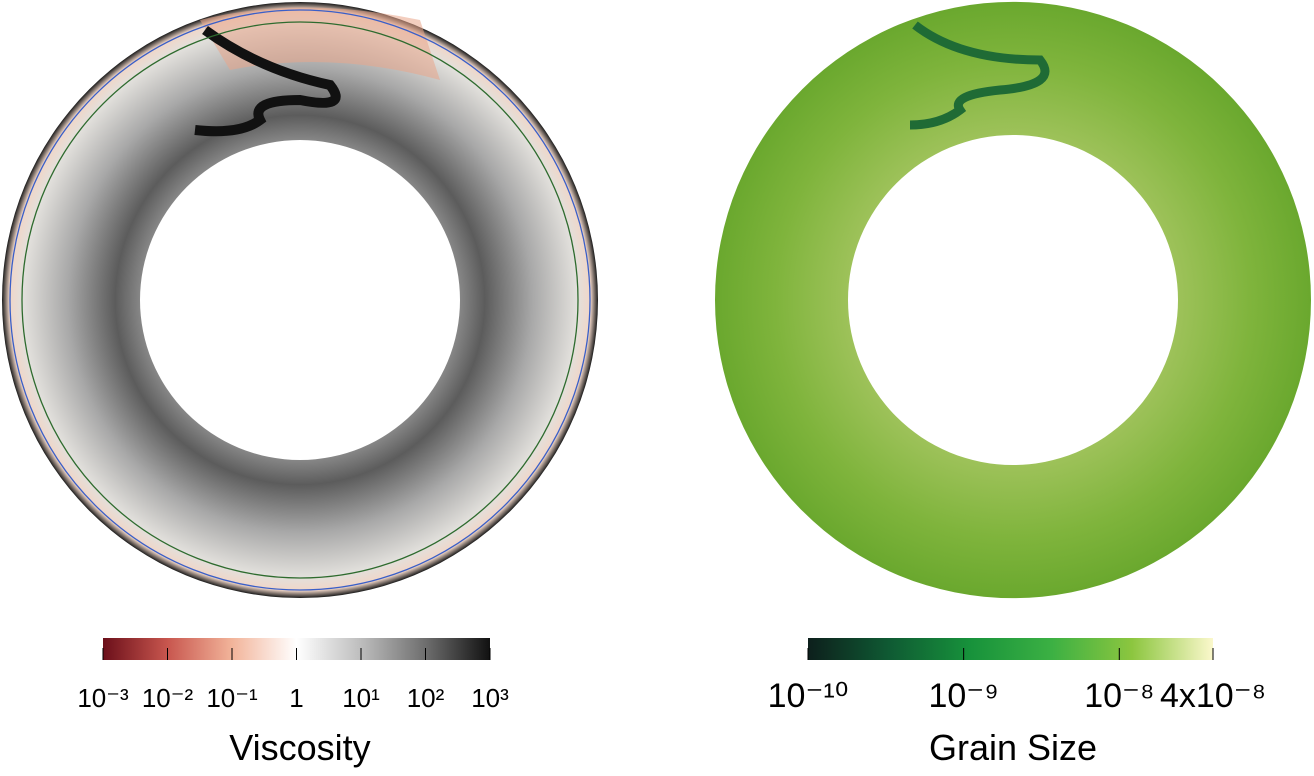 The height and width of the screenshot is (776, 1314). What do you see at coordinates (426, 698) in the screenshot?
I see `tick-label: 10²` at bounding box center [426, 698].